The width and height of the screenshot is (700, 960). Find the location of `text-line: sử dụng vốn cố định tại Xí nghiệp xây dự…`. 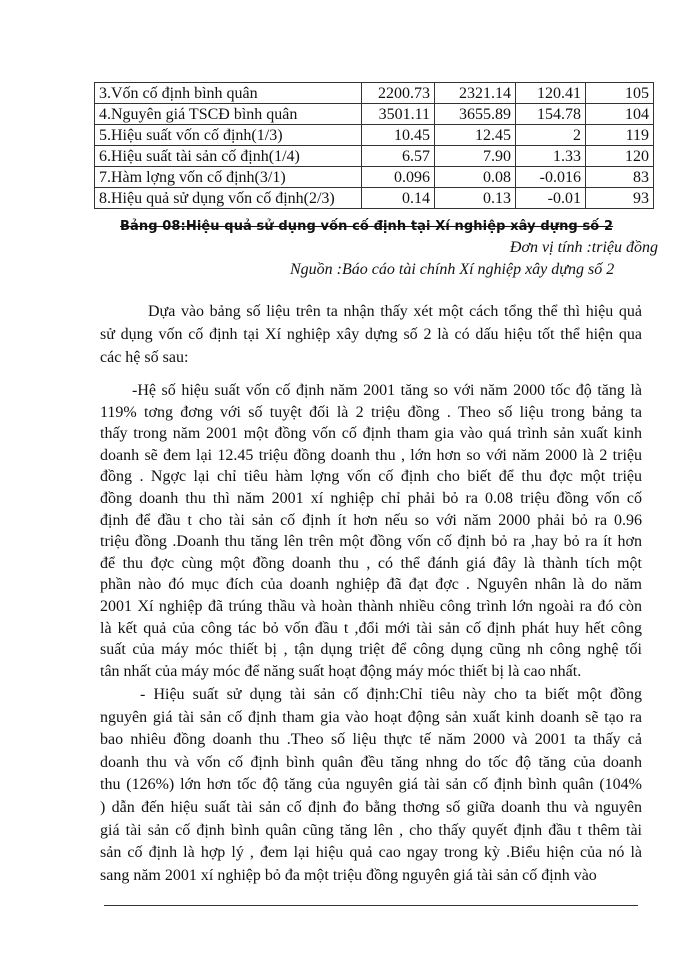

text-line: sử dụng vốn cố định tại Xí nghiệp xây dự… is located at coordinates (371, 334).